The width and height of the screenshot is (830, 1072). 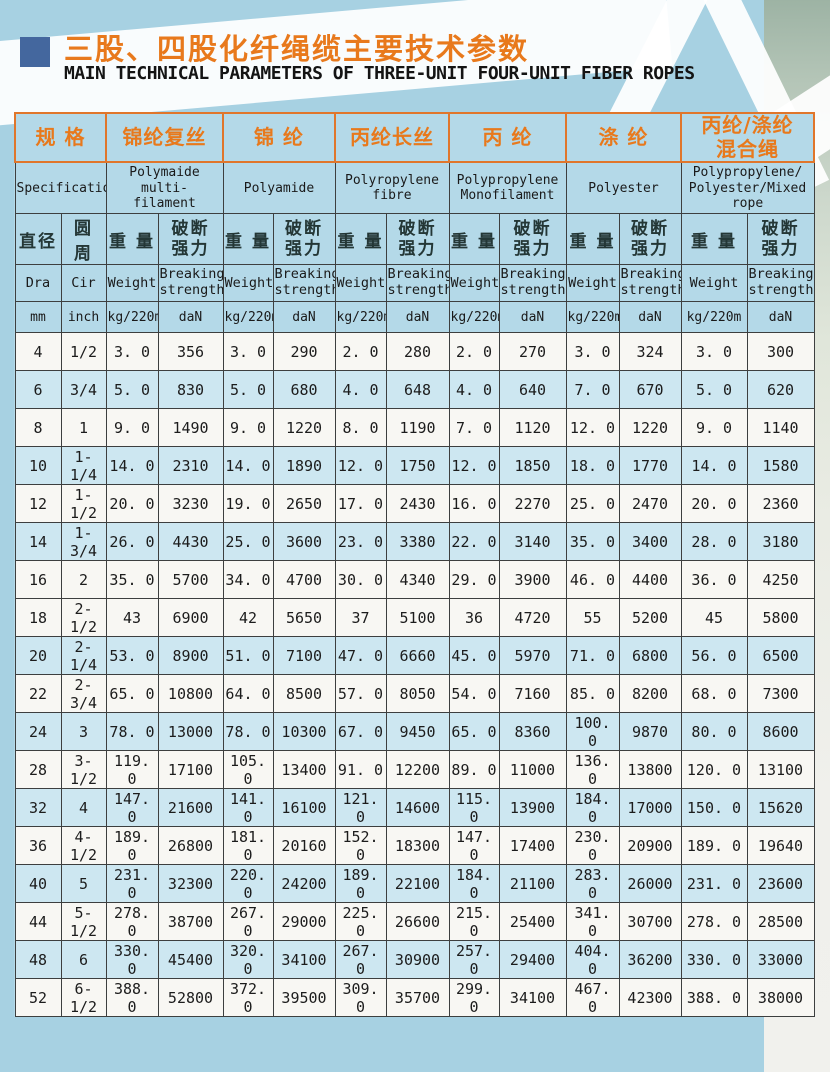 I want to click on value-cell: 36. 0, so click(x=714, y=580).